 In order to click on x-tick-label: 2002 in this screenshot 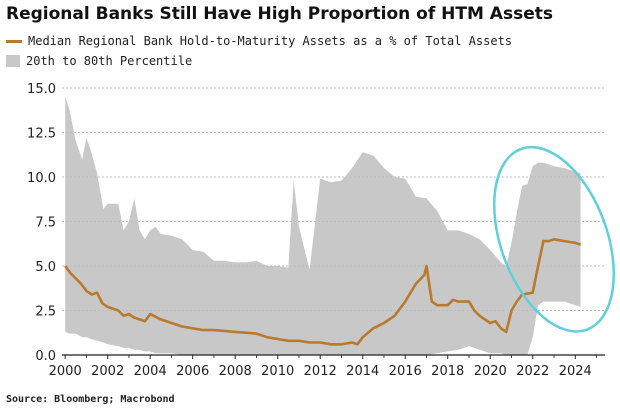, I will do `click(107, 371)`.